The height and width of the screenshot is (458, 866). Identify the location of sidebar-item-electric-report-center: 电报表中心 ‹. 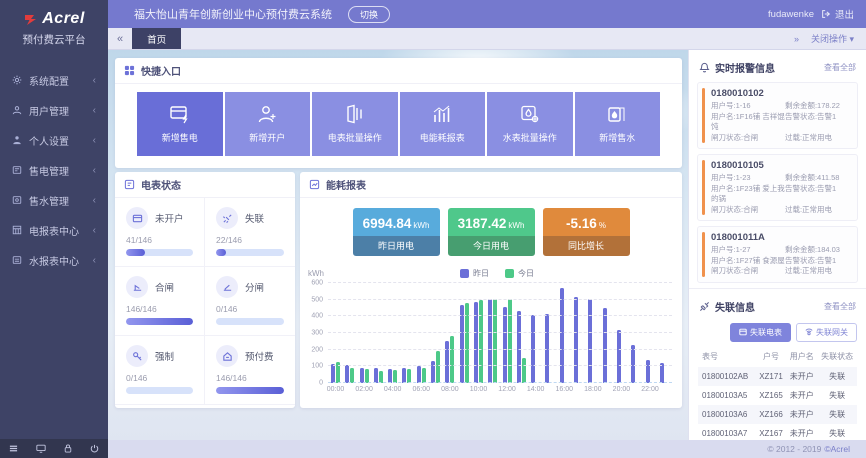
(54, 230).